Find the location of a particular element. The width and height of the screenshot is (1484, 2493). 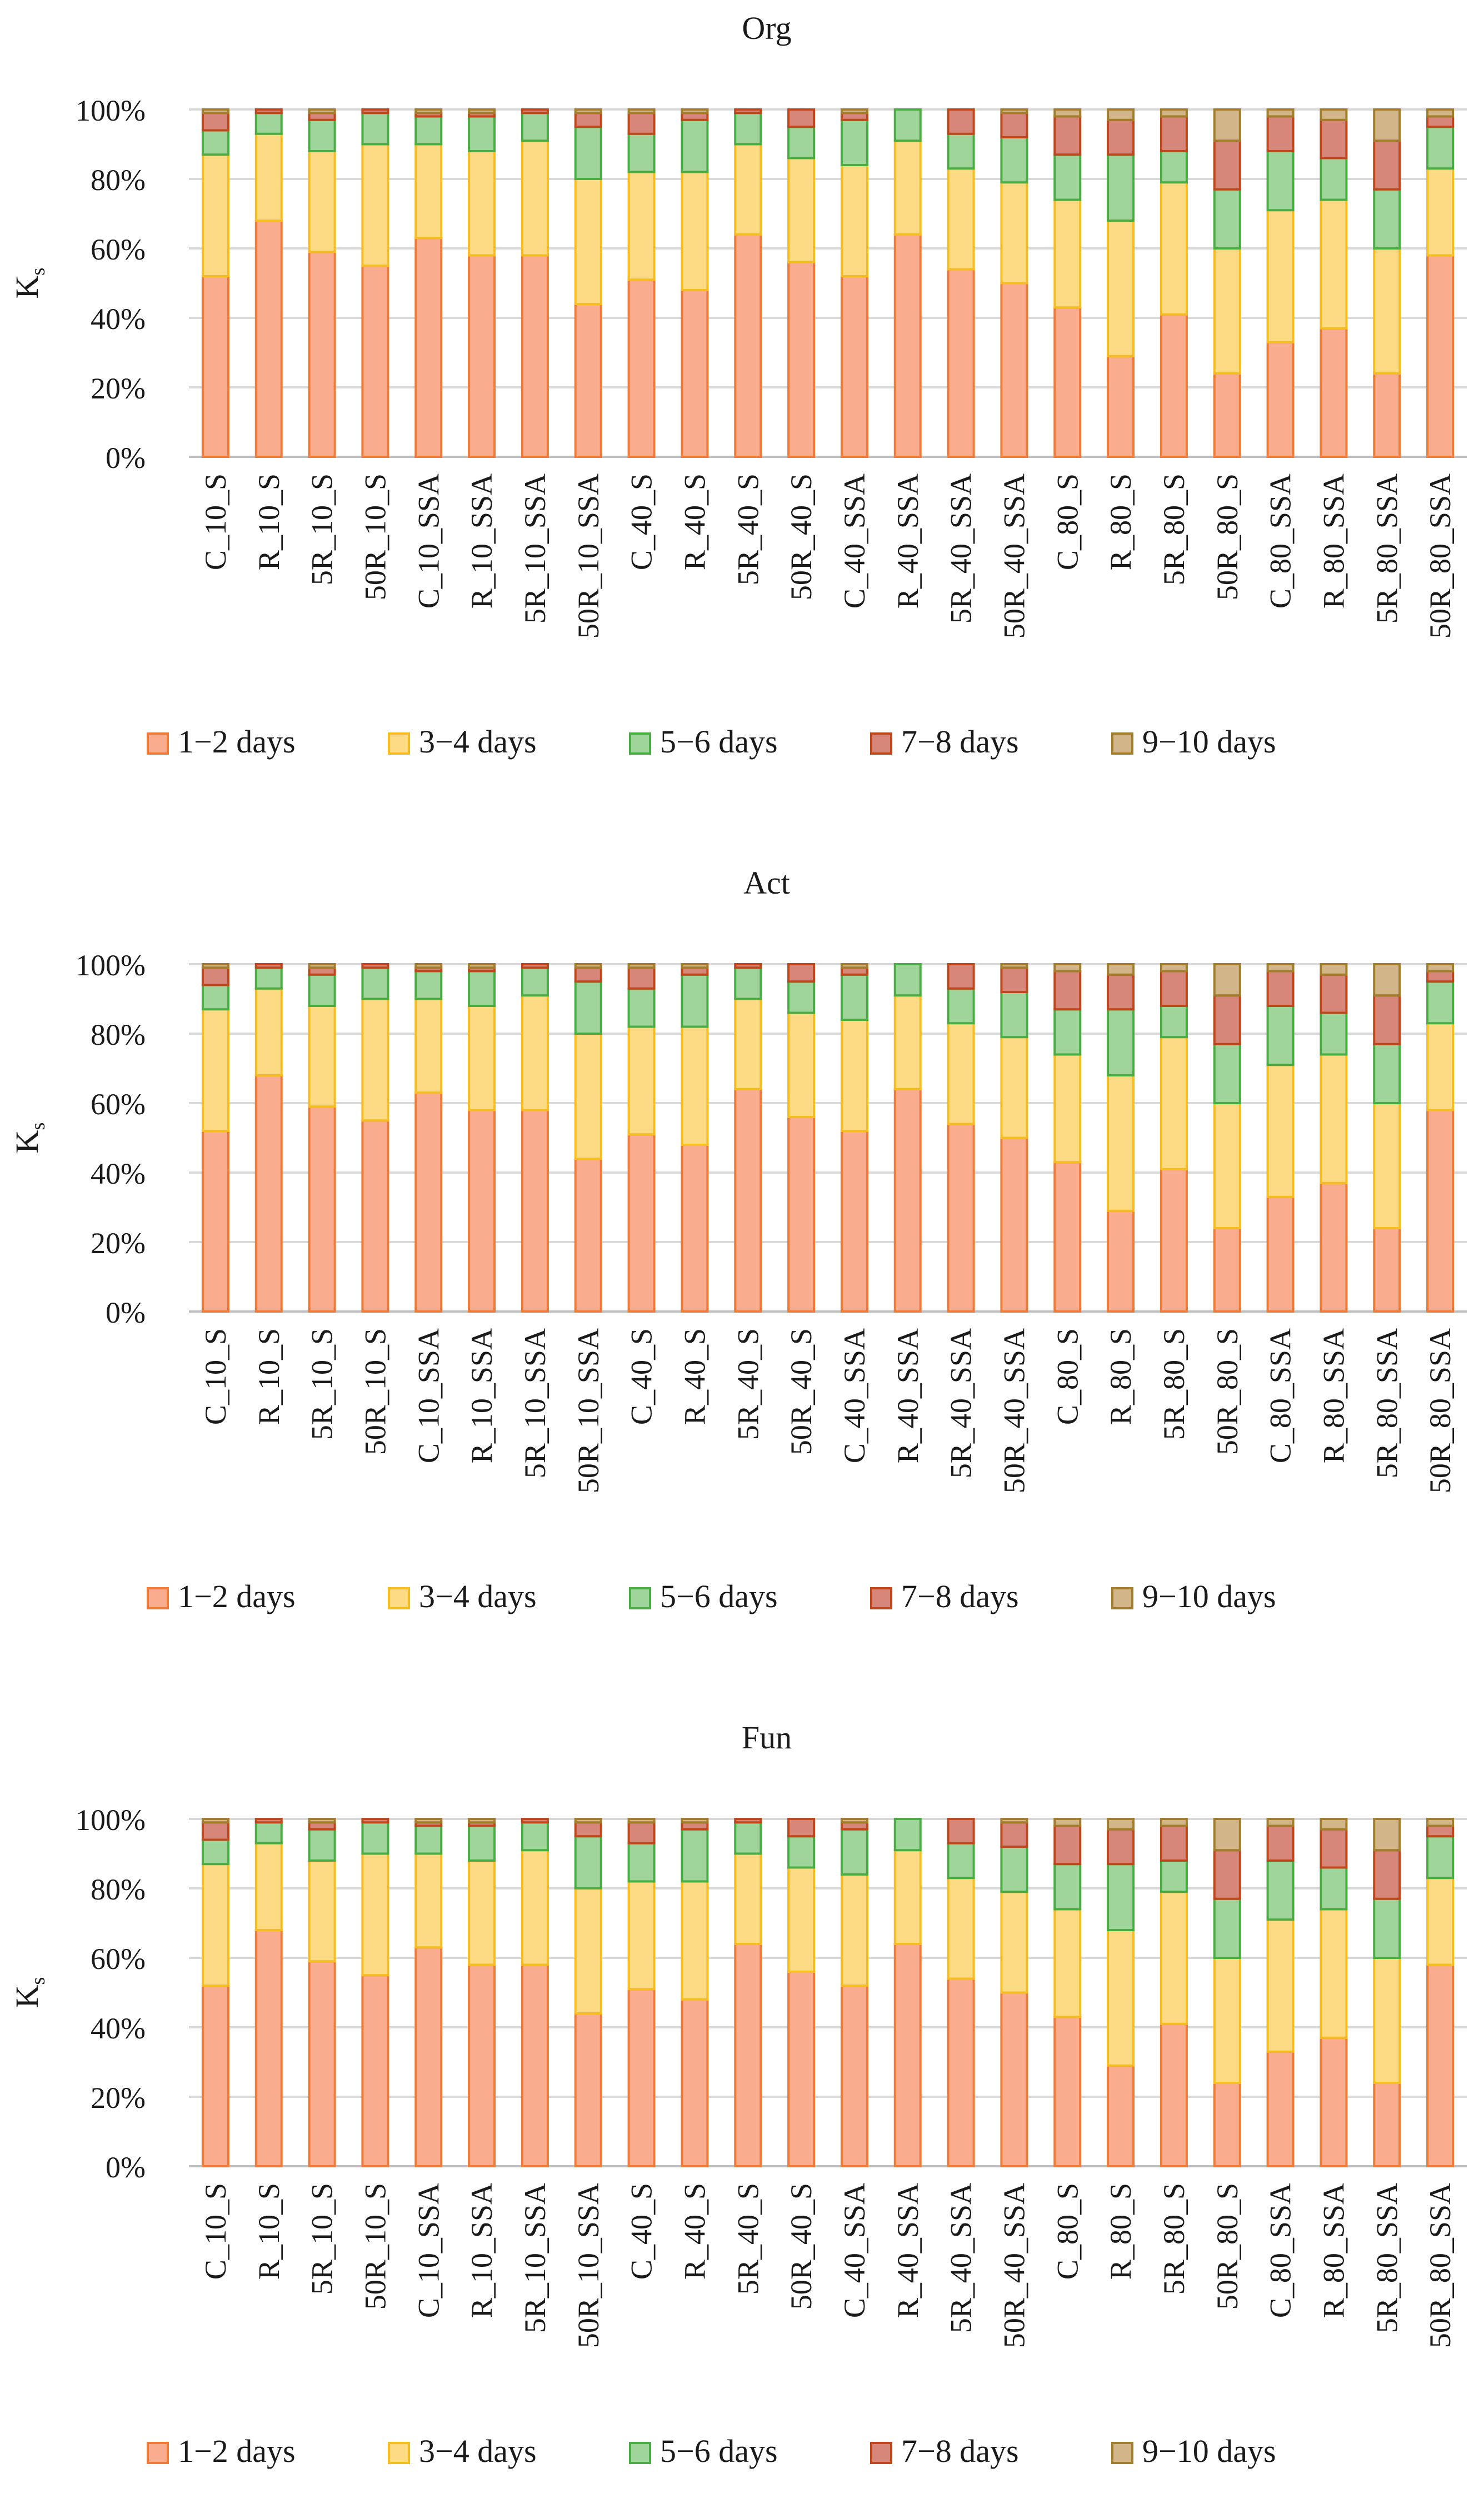

x-tick-label: C_40_S is located at coordinates (641, 1376).